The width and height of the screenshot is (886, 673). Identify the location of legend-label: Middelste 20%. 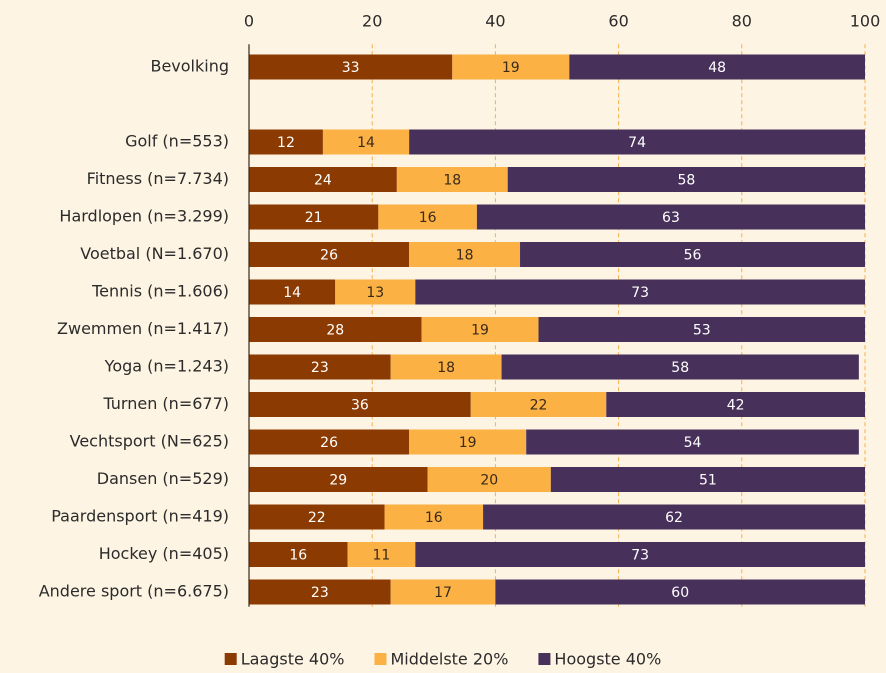
(449, 659).